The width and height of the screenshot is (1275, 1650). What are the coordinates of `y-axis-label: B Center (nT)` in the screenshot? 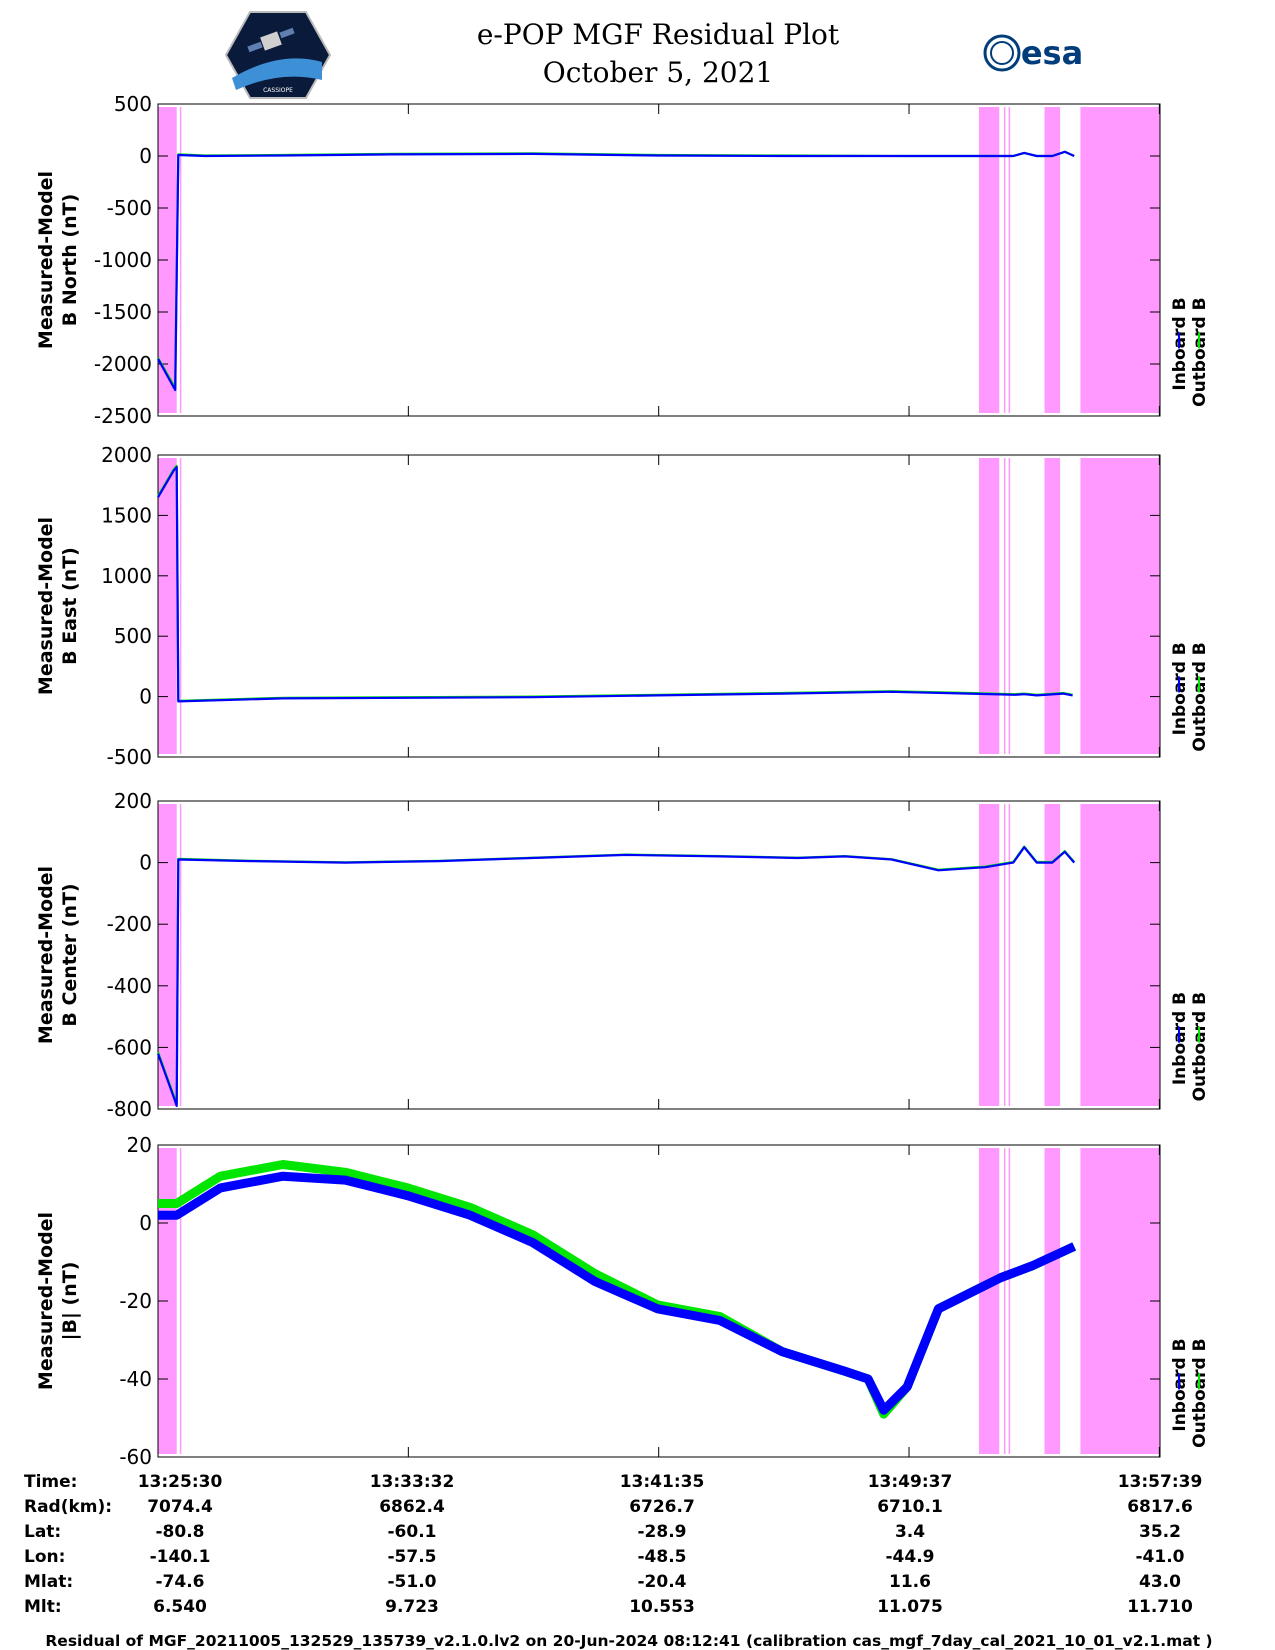 It's located at (70, 954).